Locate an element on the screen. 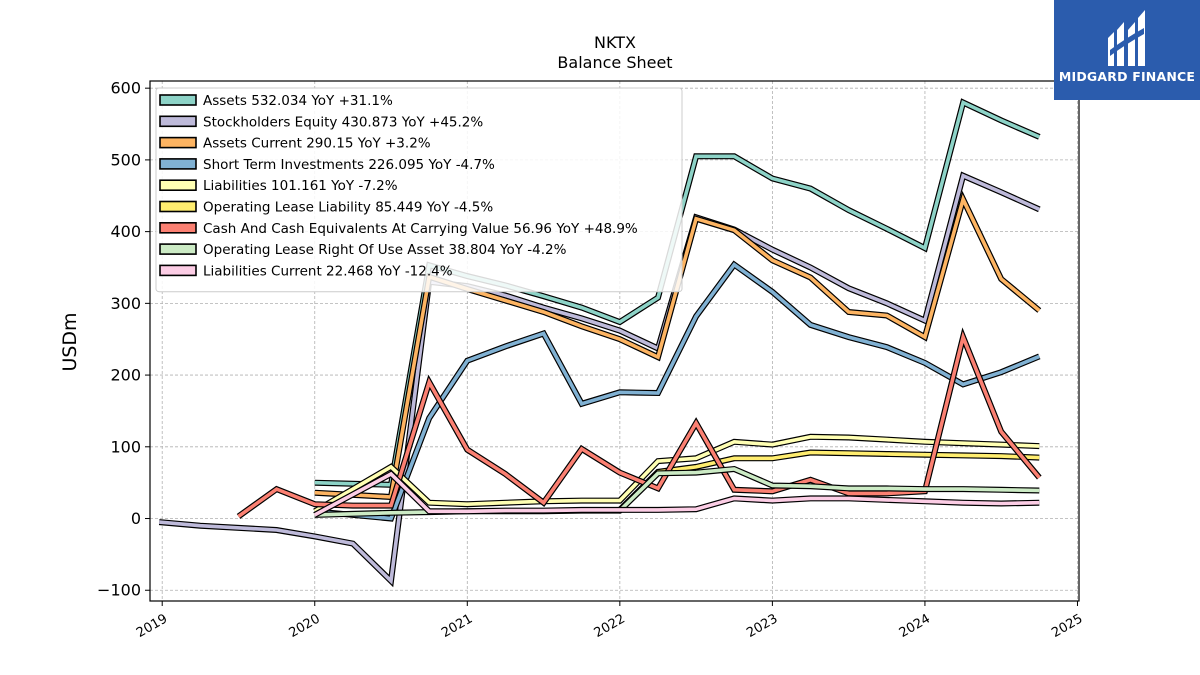 This screenshot has width=1200, height=675. y-tick-label: 500 is located at coordinates (125, 159).